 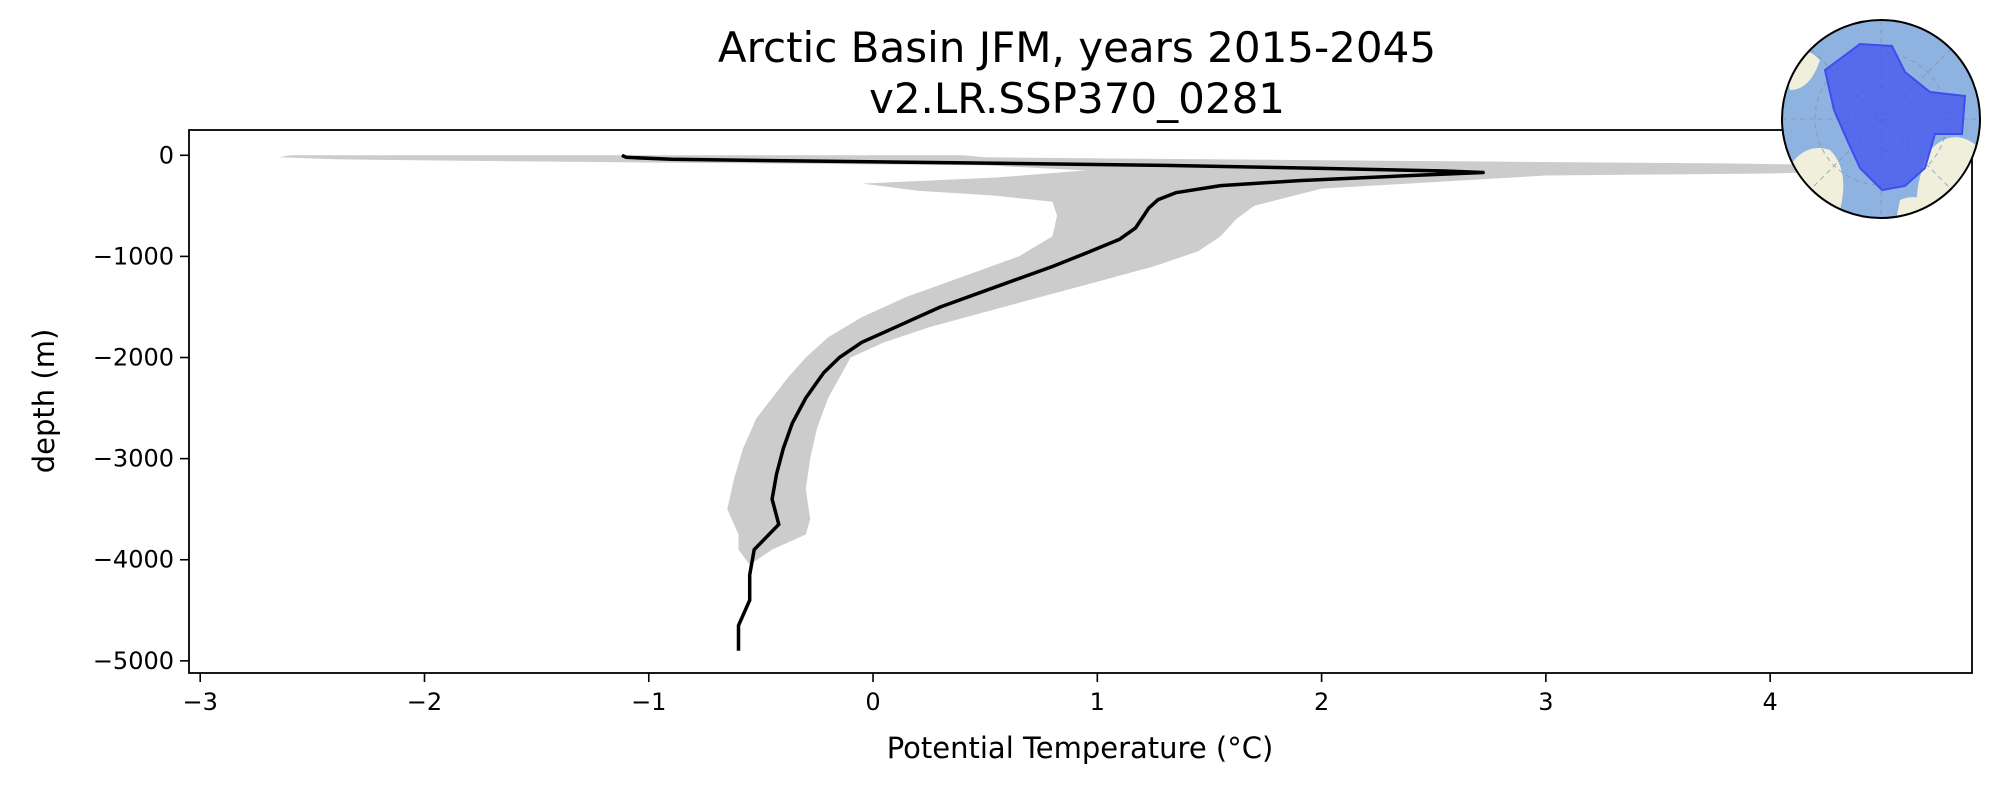 I want to click on x-tick-label: 0, so click(x=872, y=702).